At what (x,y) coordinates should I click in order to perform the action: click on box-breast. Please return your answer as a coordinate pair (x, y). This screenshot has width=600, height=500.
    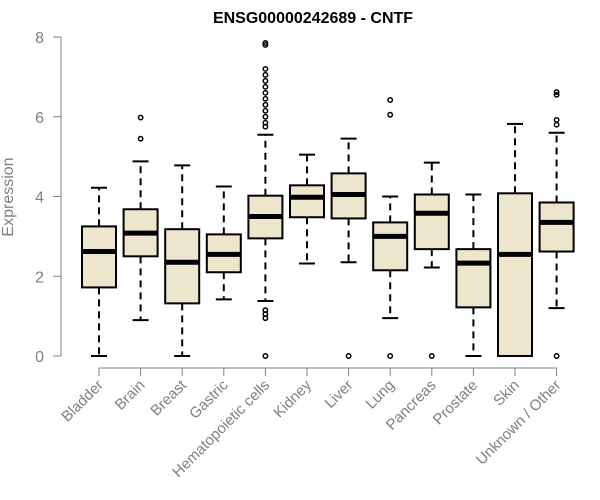
    Looking at the image, I should click on (182, 260).